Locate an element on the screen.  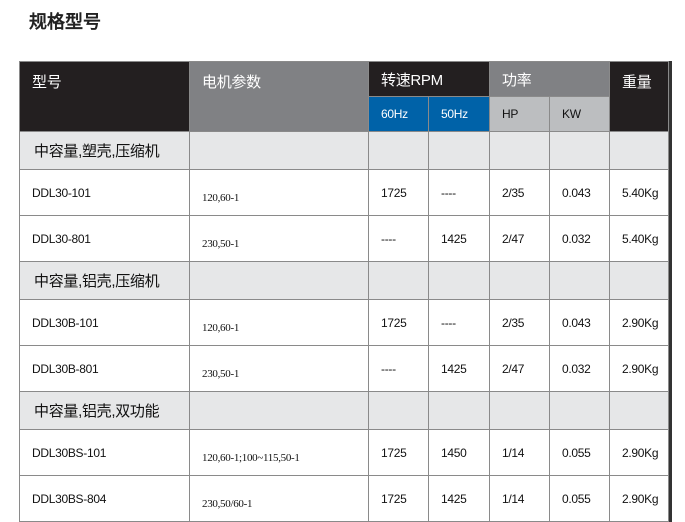
cell-model: DDL30-801 is located at coordinates (104, 238).